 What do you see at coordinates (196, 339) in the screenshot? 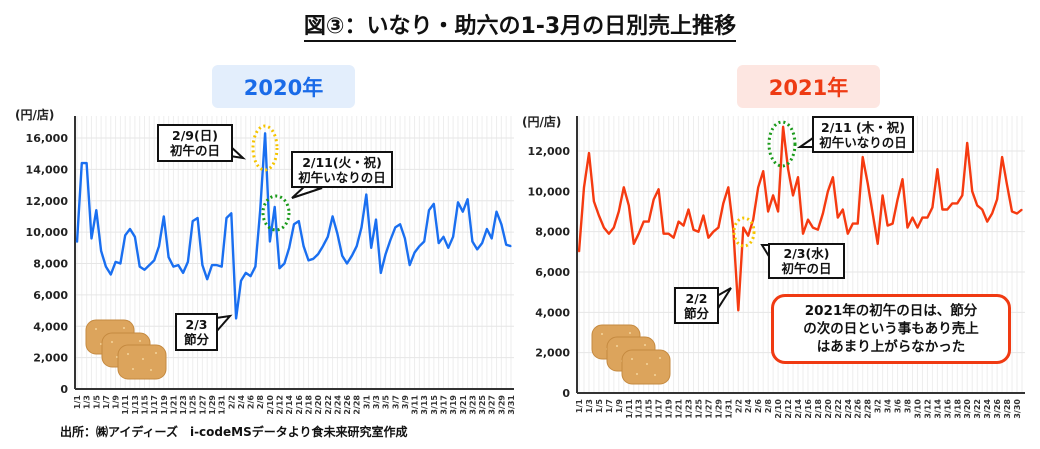
I see `annotation-line: 節分` at bounding box center [196, 339].